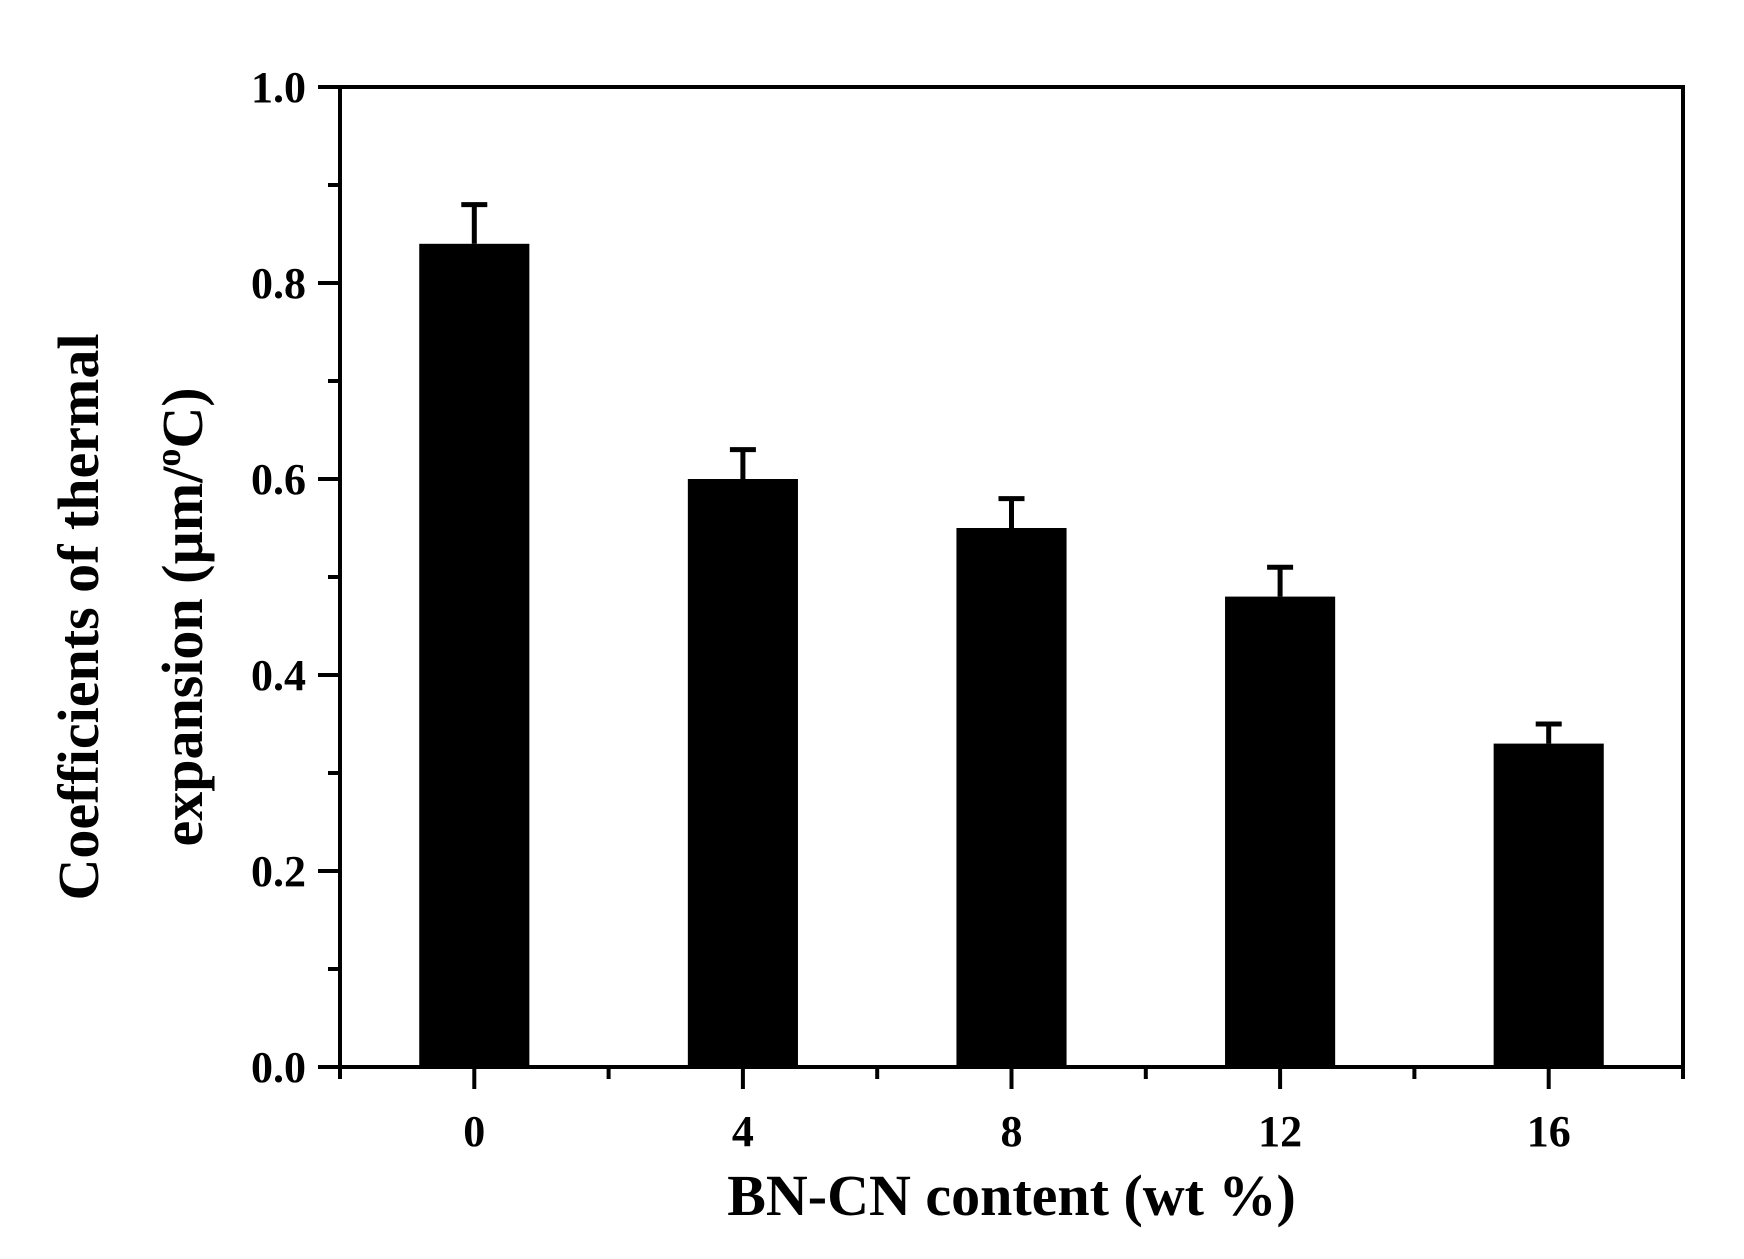 This screenshot has height=1259, width=1744. I want to click on y-tick-label: 0.8, so click(278, 283).